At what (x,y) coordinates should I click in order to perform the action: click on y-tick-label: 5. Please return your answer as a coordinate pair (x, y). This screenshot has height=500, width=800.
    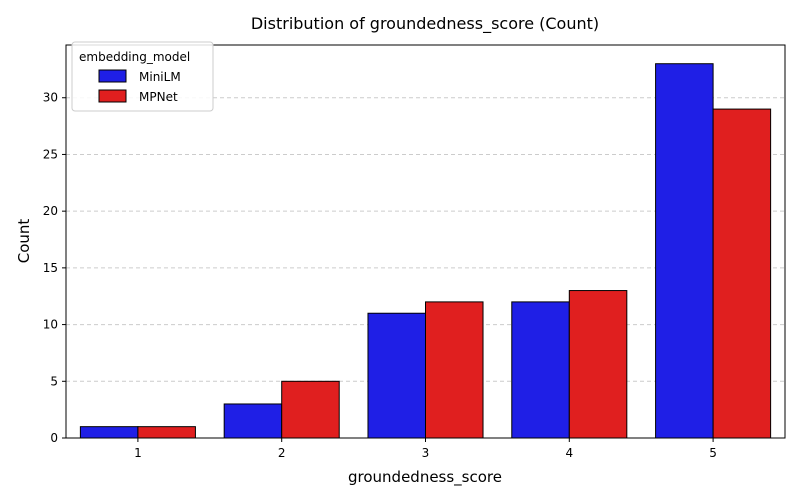
    Looking at the image, I should click on (54, 381).